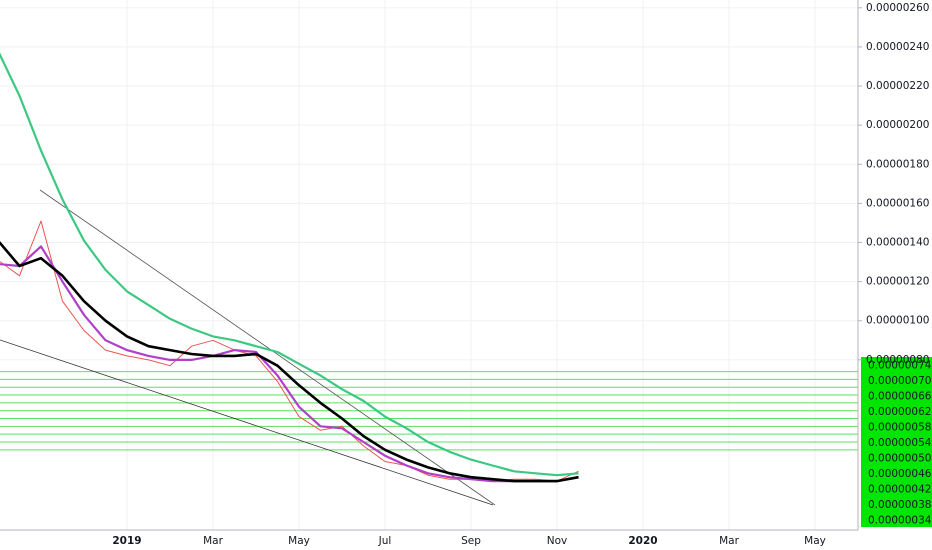 The image size is (932, 550). Describe the element at coordinates (897, 203) in the screenshot. I see `y-tick-label: 0.00000160` at that location.